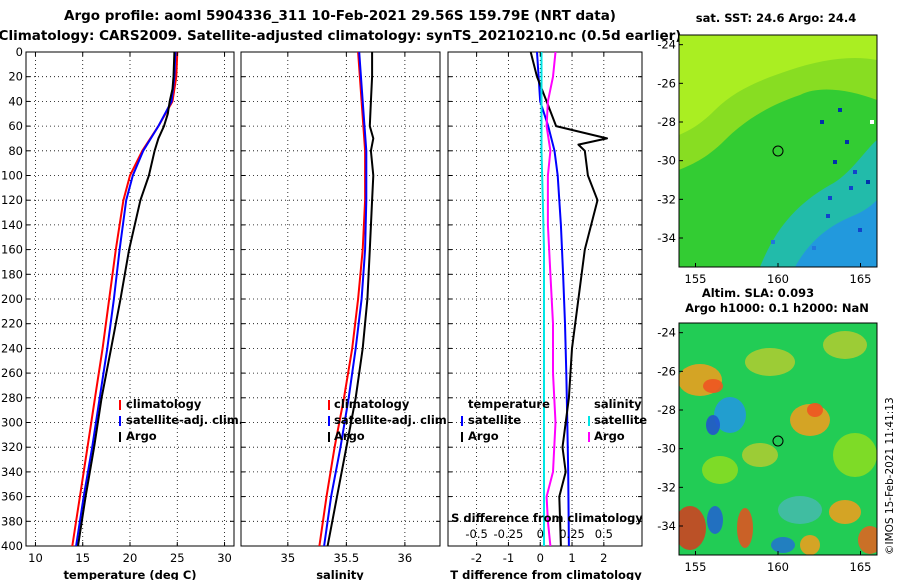 The image size is (900, 580). I want to click on legend-t-argo-label: Argo, so click(483, 436).